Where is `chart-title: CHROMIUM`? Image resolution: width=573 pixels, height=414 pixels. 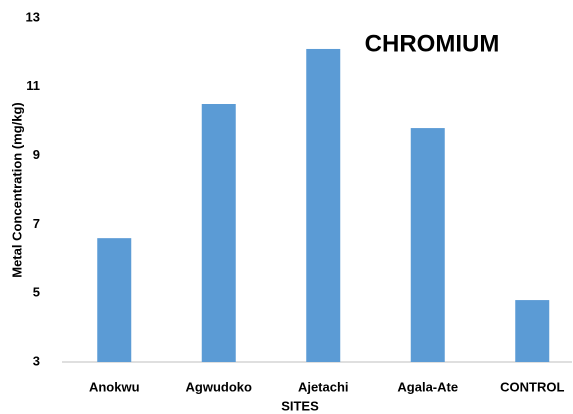 chart-title: CHROMIUM is located at coordinates (432, 43).